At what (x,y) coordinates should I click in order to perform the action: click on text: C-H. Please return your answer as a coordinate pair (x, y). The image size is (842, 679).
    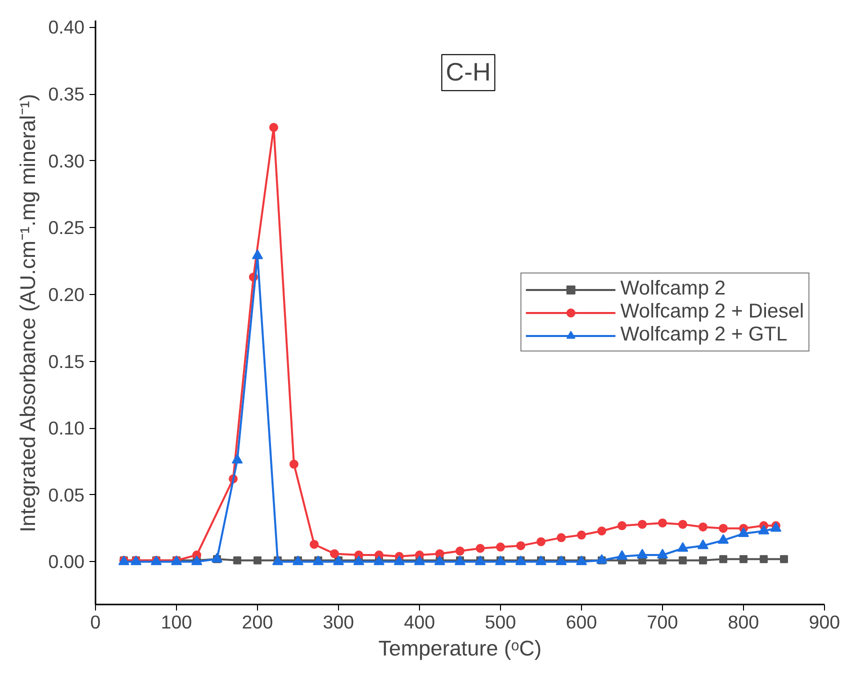
    Looking at the image, I should click on (468, 72).